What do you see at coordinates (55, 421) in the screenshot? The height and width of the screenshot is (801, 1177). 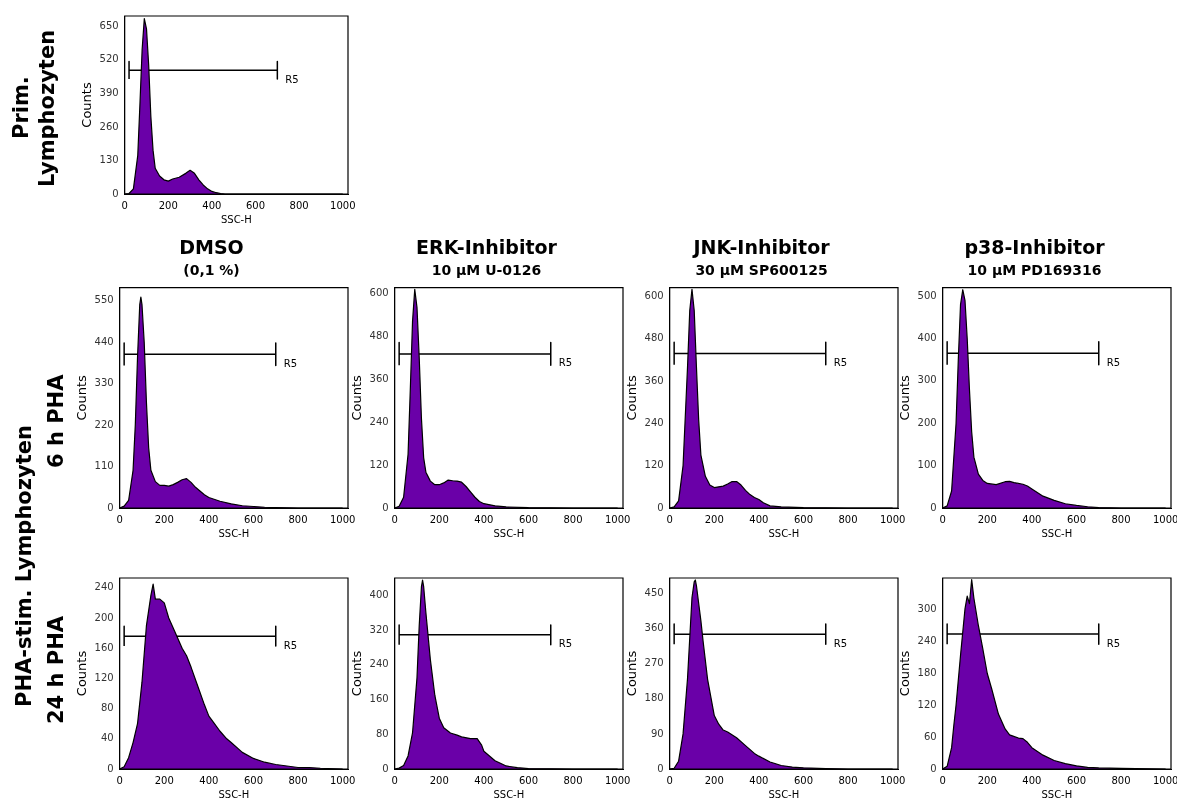 I see `text: 6 h PHA` at bounding box center [55, 421].